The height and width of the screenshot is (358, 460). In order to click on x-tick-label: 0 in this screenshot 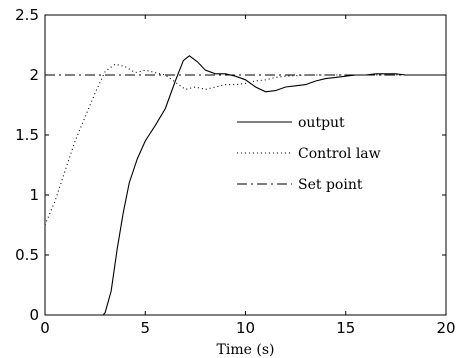, I will do `click(45, 328)`.